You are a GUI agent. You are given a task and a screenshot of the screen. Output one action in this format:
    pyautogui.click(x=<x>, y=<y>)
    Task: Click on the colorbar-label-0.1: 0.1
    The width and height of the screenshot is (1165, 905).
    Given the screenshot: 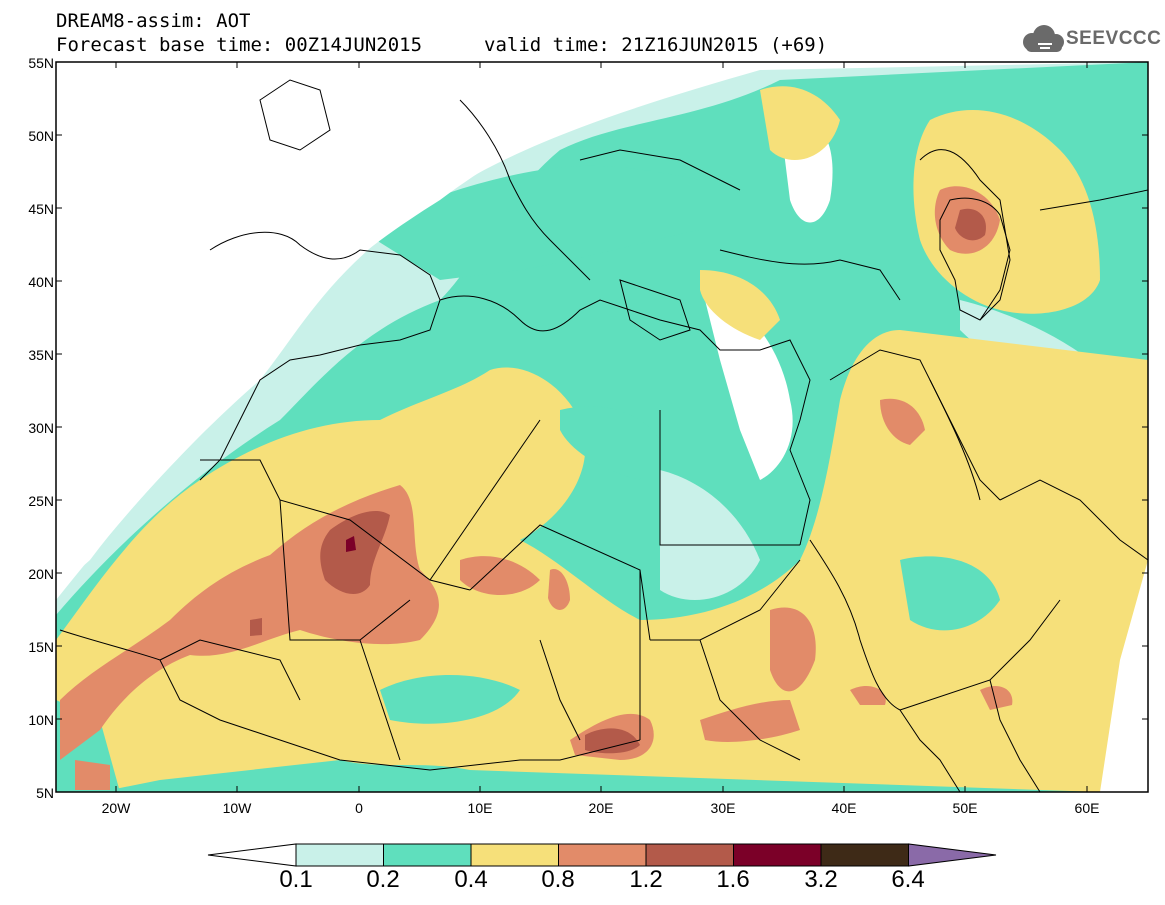 What is the action you would take?
    pyautogui.click(x=296, y=879)
    